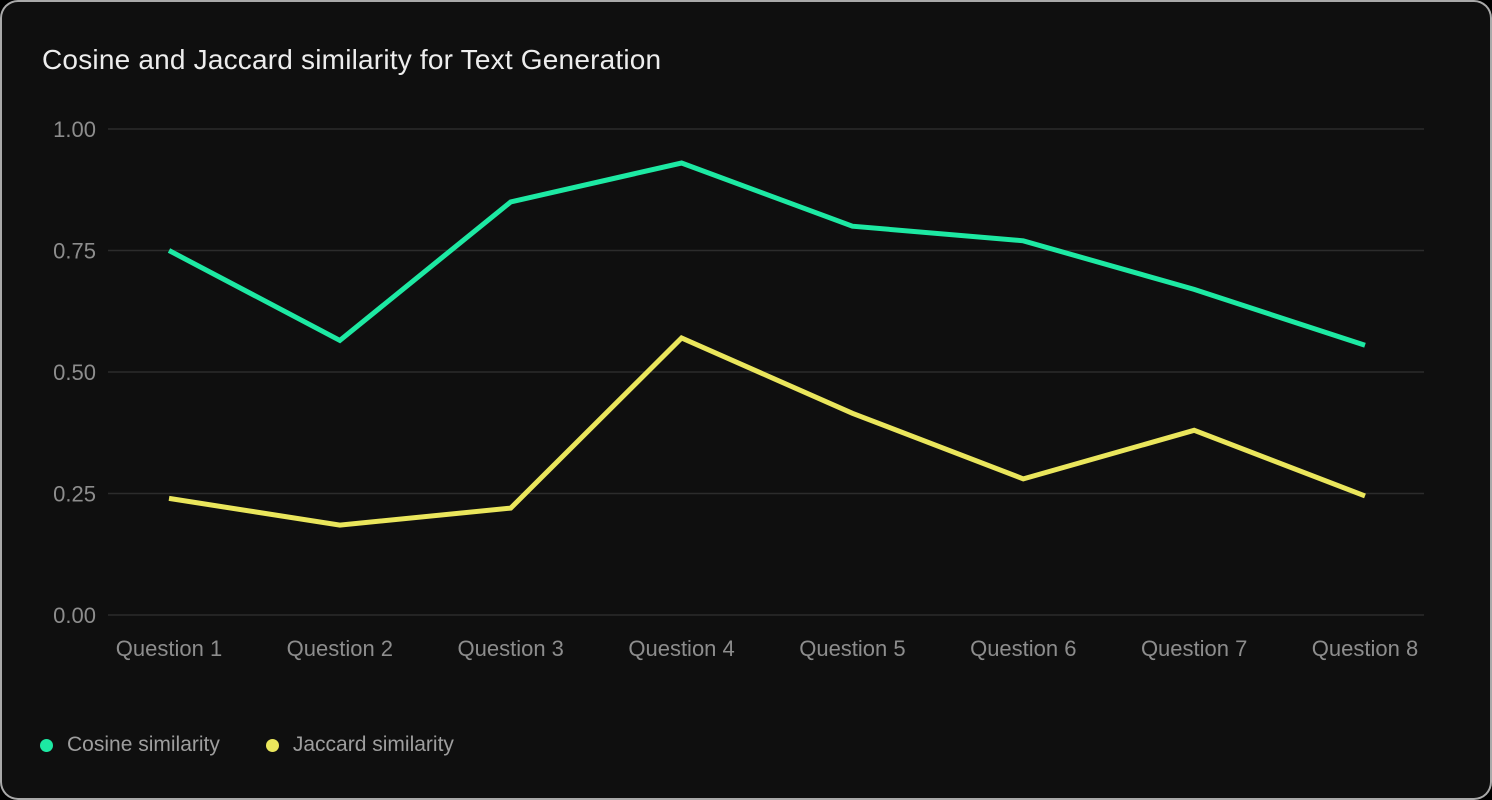 The height and width of the screenshot is (800, 1492). I want to click on y-tick-label: 0.50, so click(74, 372).